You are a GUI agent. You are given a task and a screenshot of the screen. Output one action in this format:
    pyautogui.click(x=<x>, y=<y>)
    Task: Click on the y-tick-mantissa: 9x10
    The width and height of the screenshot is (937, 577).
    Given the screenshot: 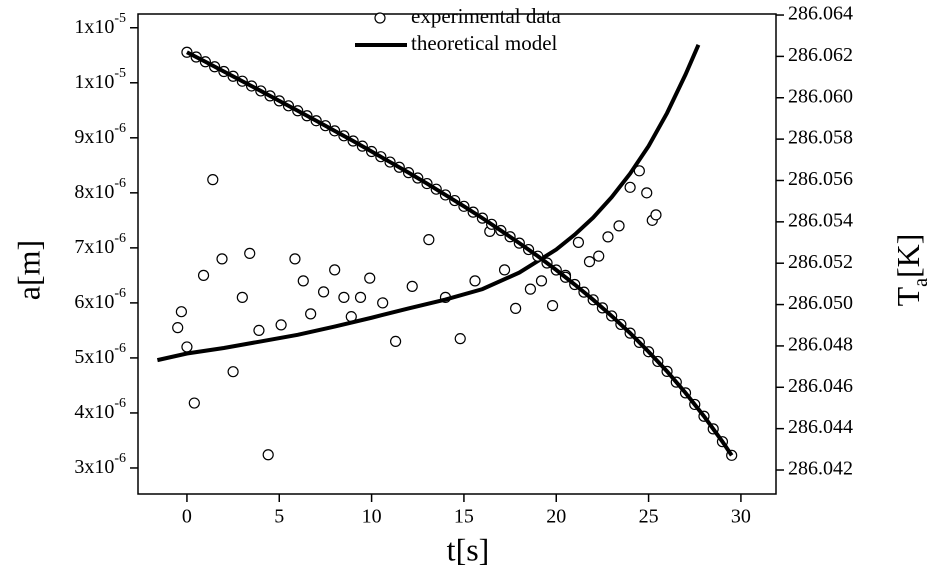 What is the action you would take?
    pyautogui.click(x=94, y=136)
    